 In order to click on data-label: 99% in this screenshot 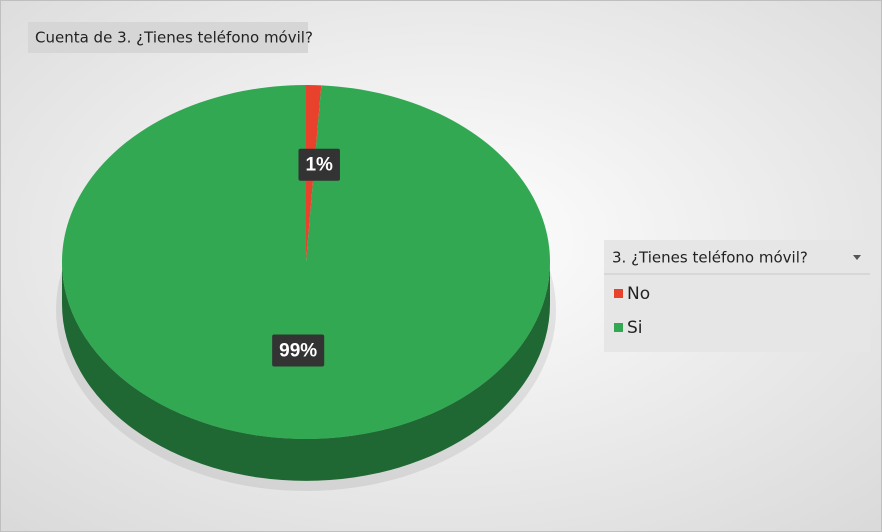, I will do `click(298, 350)`.